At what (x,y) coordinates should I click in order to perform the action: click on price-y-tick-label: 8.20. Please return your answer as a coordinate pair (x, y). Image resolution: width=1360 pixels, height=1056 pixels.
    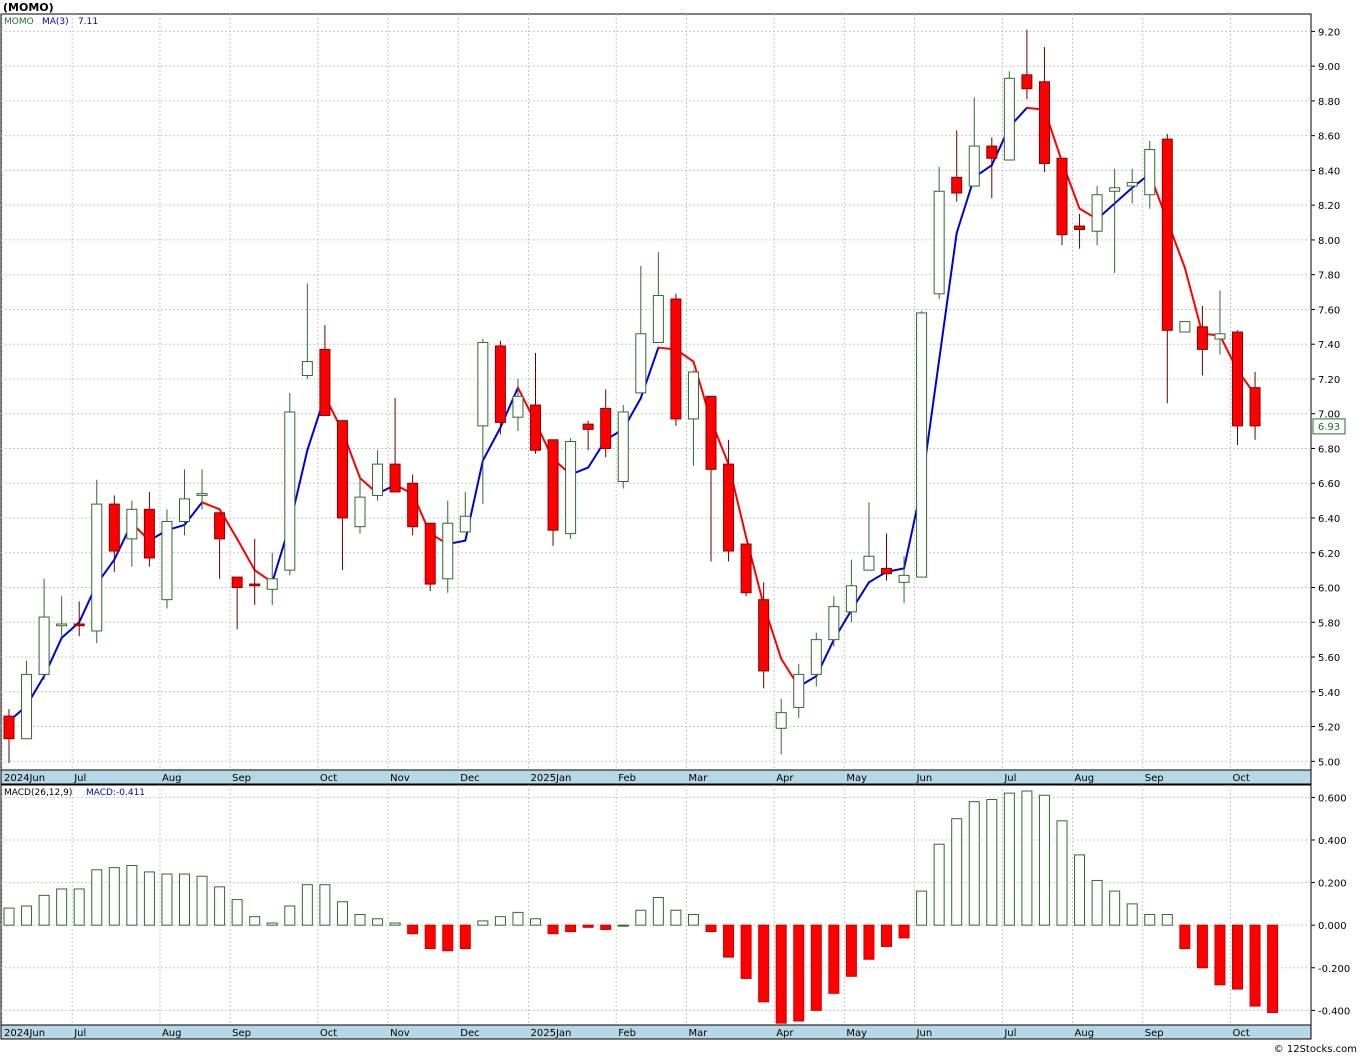
    Looking at the image, I should click on (1329, 206).